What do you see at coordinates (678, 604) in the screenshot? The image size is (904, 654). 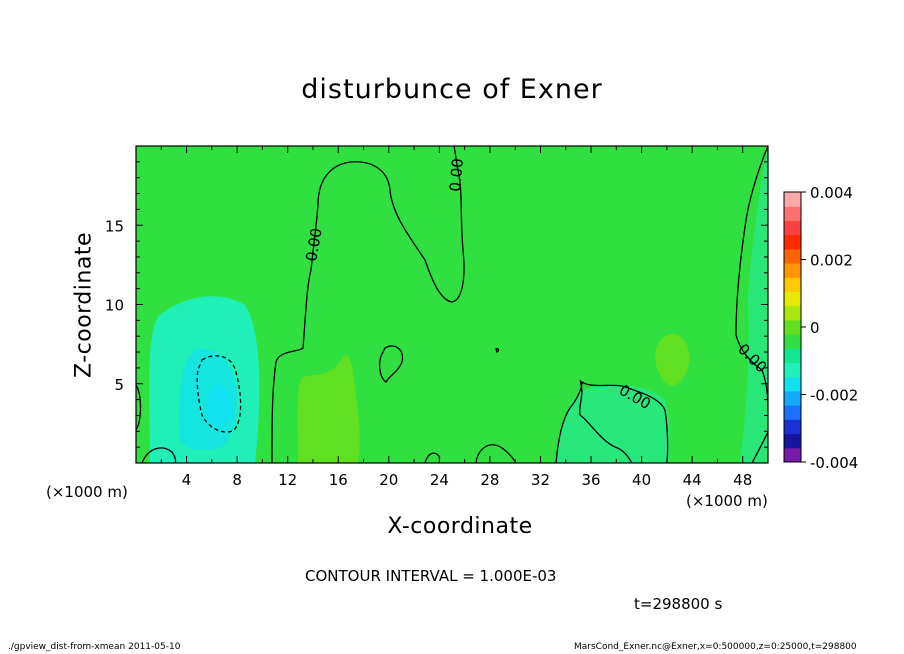 I see `time-label: t=298800 s` at bounding box center [678, 604].